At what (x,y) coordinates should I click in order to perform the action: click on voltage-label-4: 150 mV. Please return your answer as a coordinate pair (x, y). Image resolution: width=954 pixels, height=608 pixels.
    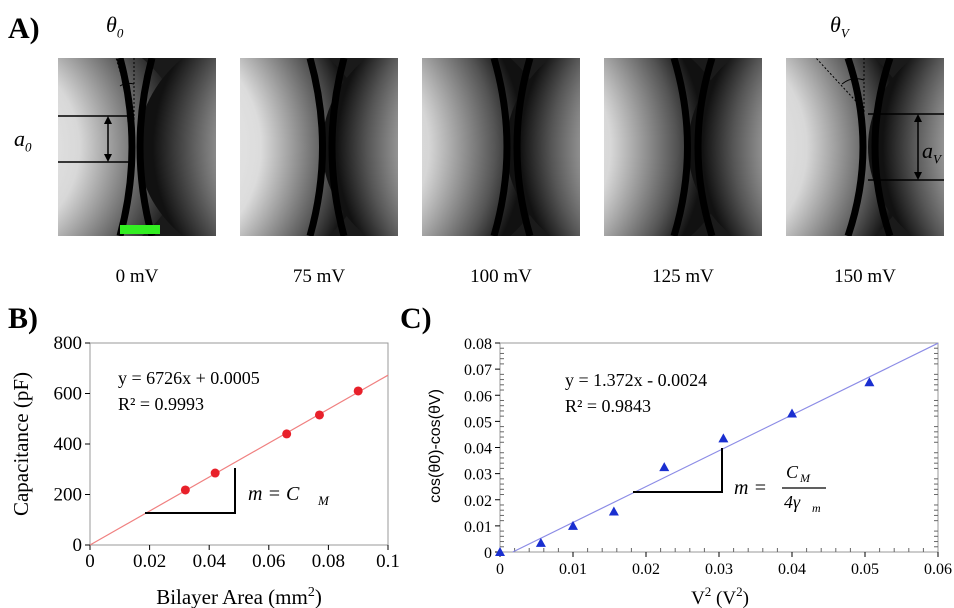
    Looking at the image, I should click on (865, 276).